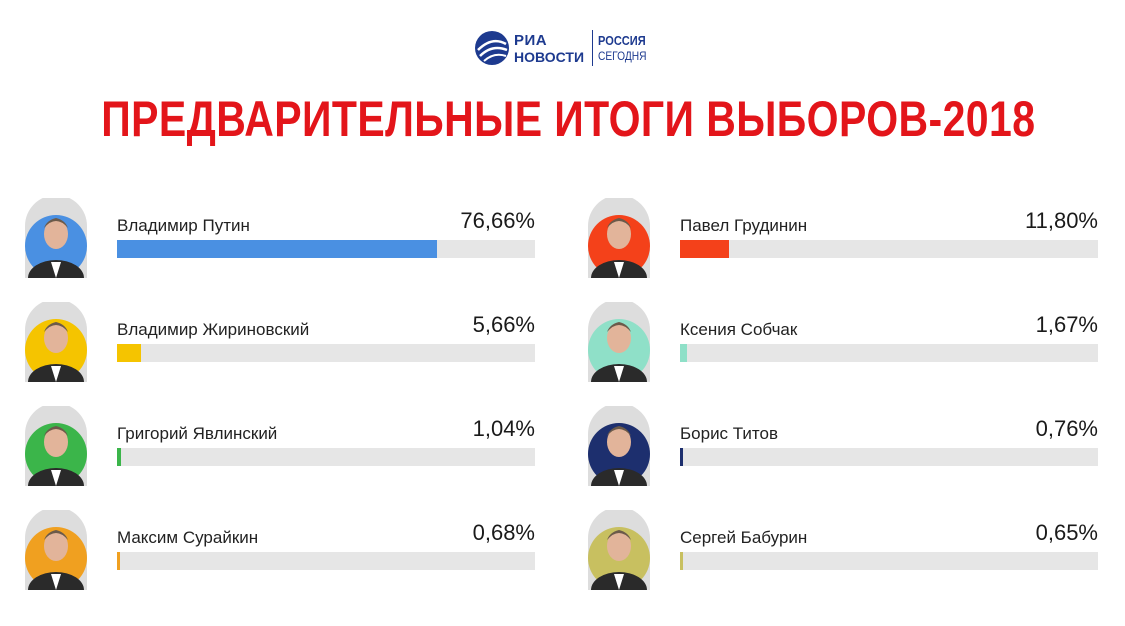 The width and height of the screenshot is (1125, 626). What do you see at coordinates (492, 48) in the screenshot?
I see `globe-icon` at bounding box center [492, 48].